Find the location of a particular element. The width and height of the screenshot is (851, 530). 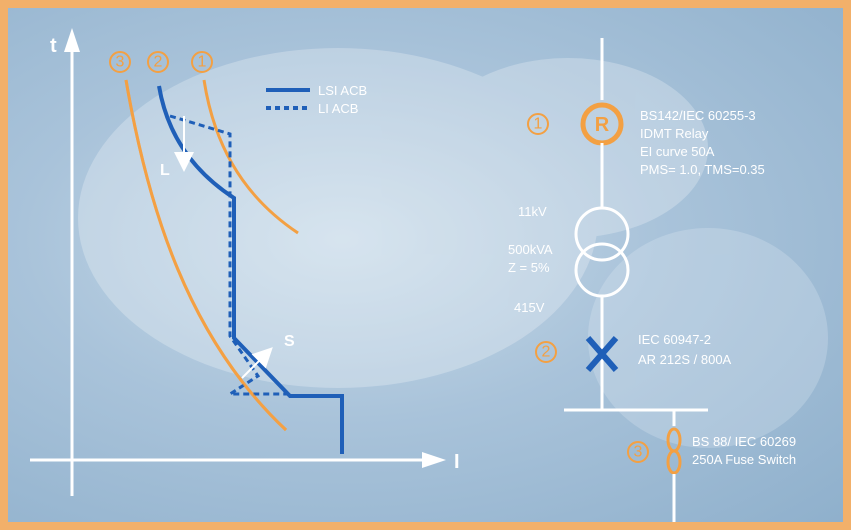

breaker-number-circle is located at coordinates (546, 352).